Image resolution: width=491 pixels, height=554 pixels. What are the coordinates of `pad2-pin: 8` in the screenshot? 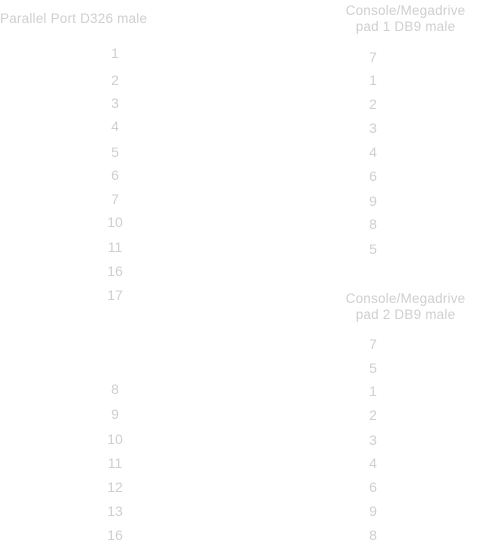 It's located at (373, 535).